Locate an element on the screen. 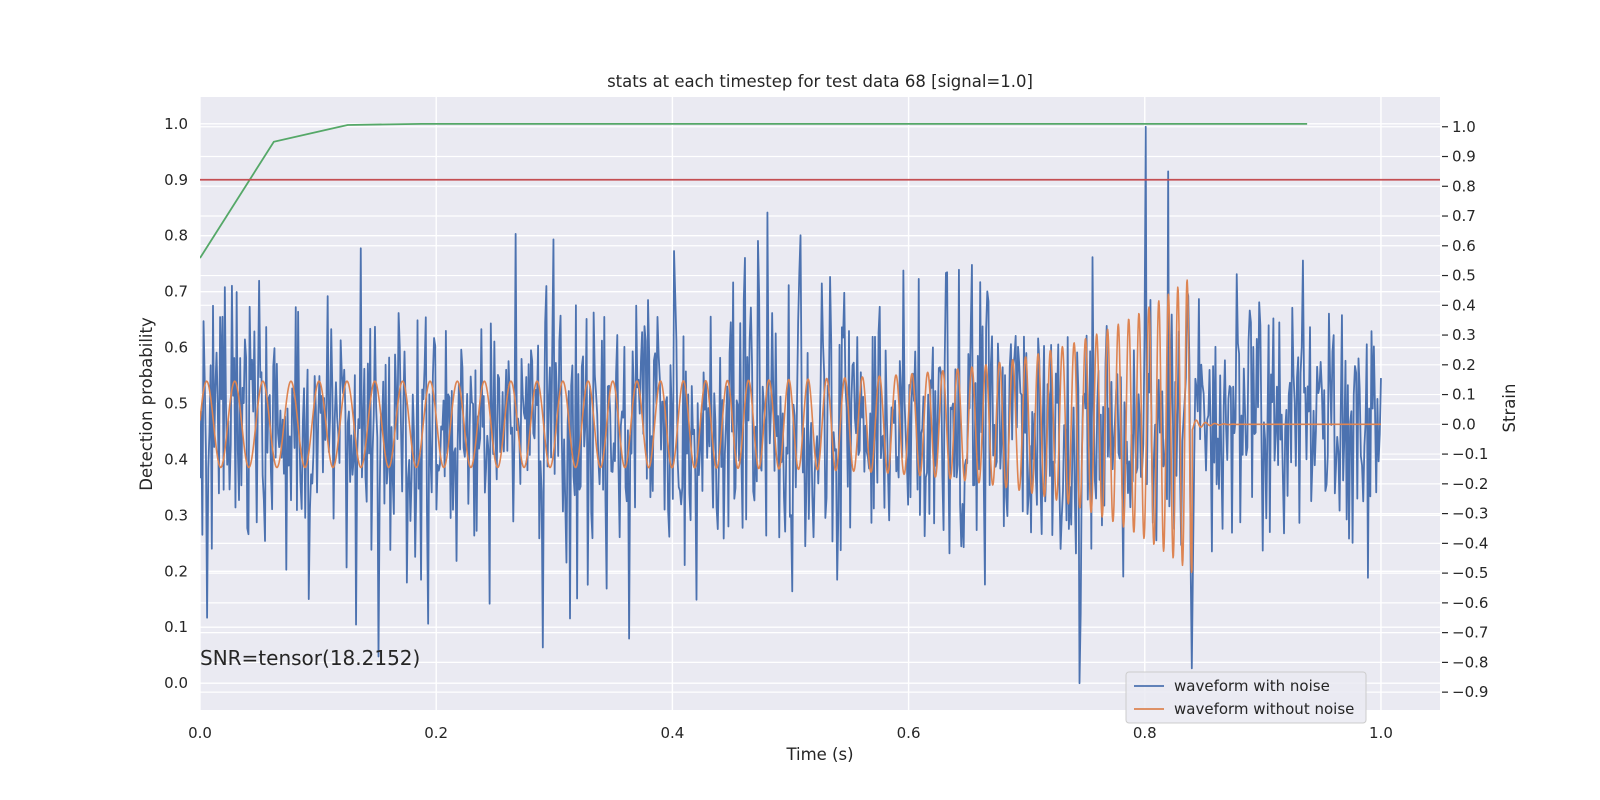 This screenshot has width=1600, height=800. y-tick-label: 0.1 is located at coordinates (176, 627).